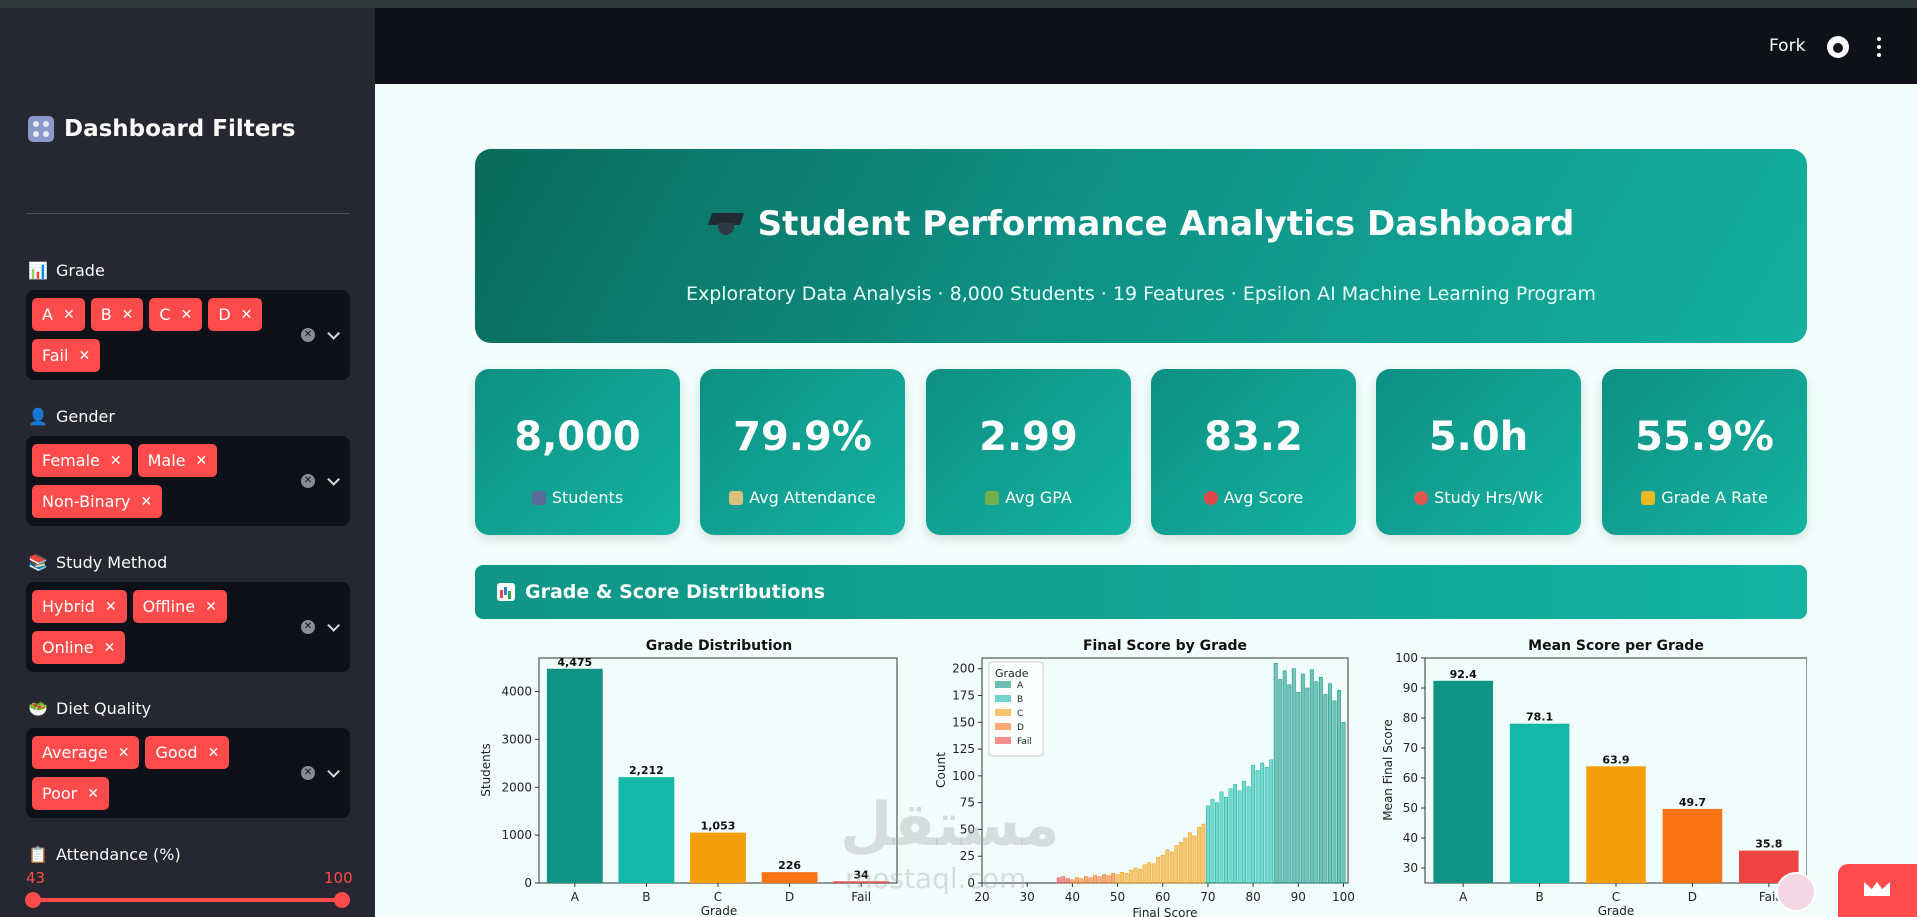 The width and height of the screenshot is (1917, 917). Describe the element at coordinates (1463, 781) in the screenshot. I see `bar-a` at that location.